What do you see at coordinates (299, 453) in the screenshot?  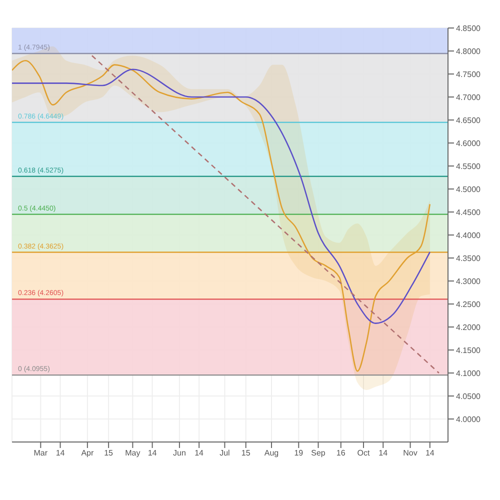 I see `x-tick-label: 19` at bounding box center [299, 453].